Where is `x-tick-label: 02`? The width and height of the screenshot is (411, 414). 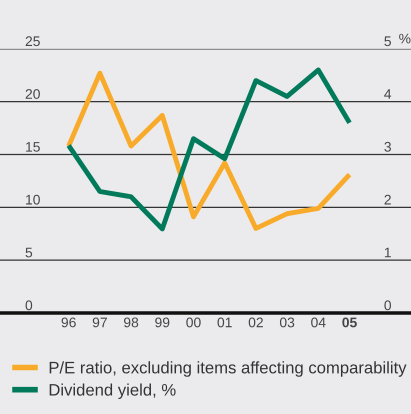 x-tick-label: 02 is located at coordinates (255, 323).